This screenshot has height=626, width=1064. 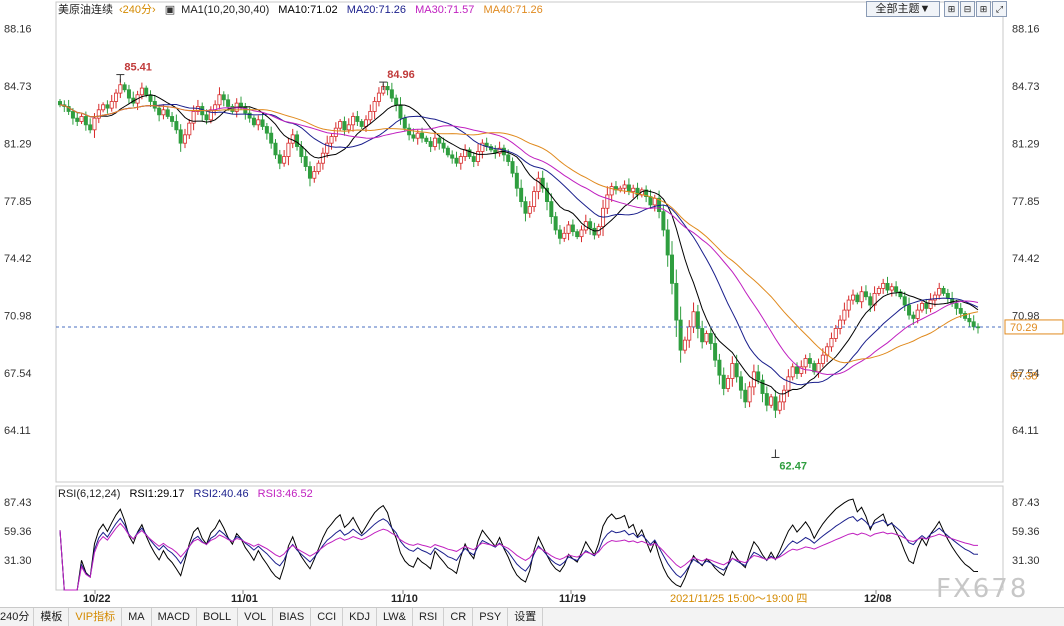 I want to click on tab-lw: LW&, so click(x=395, y=617).